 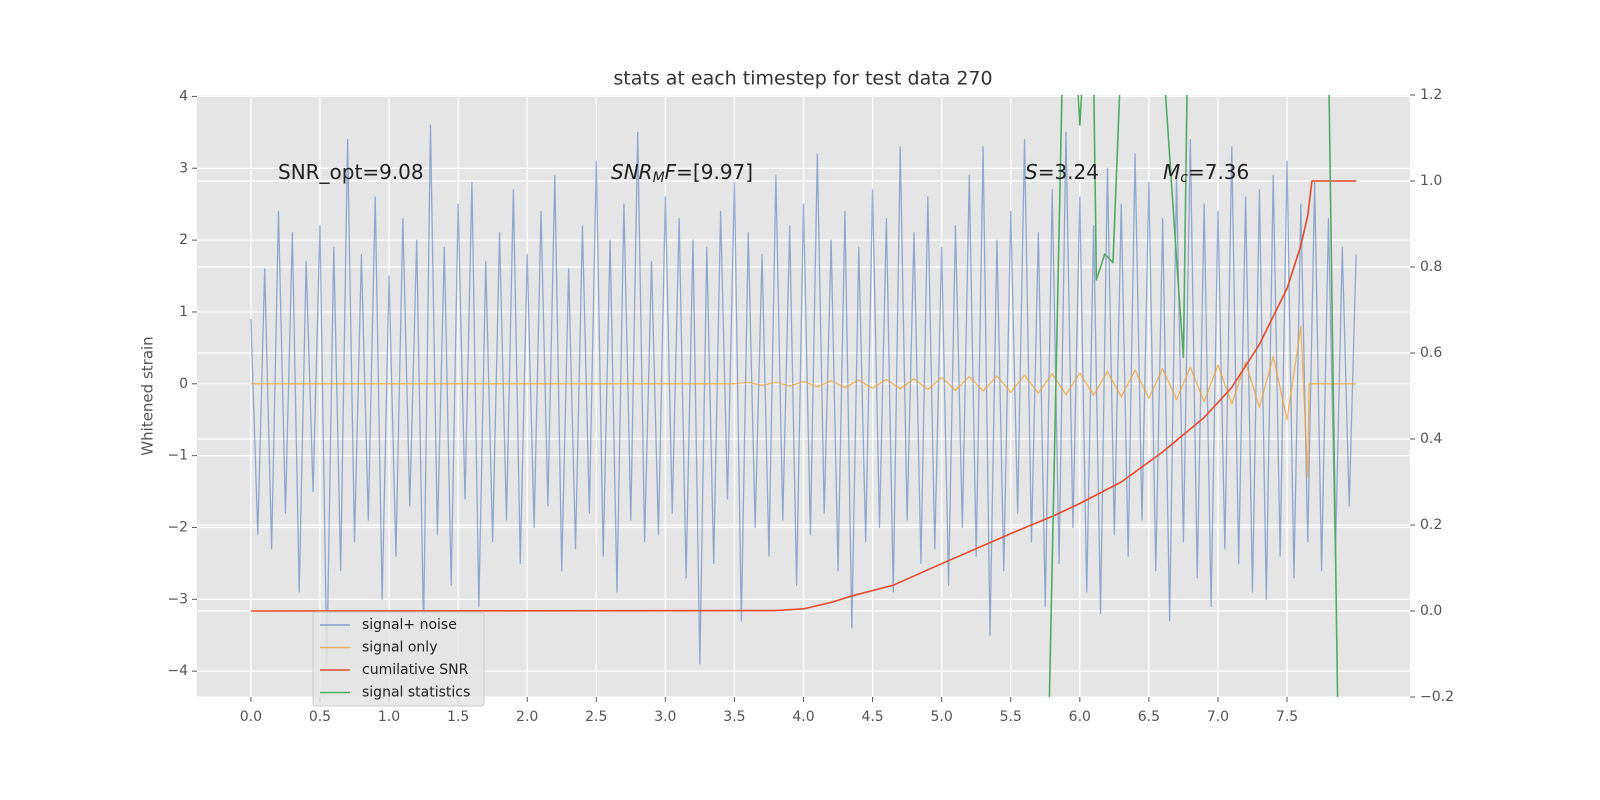 What do you see at coordinates (1011, 717) in the screenshot?
I see `x-tick-label: 5.5` at bounding box center [1011, 717].